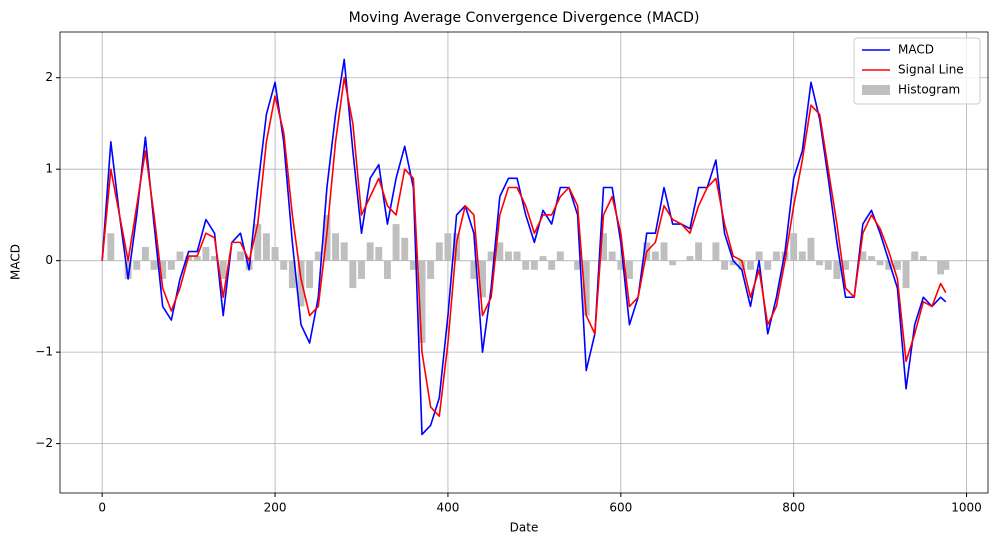 The image size is (999, 547). I want to click on y-axis-label: MACD, so click(16, 262).